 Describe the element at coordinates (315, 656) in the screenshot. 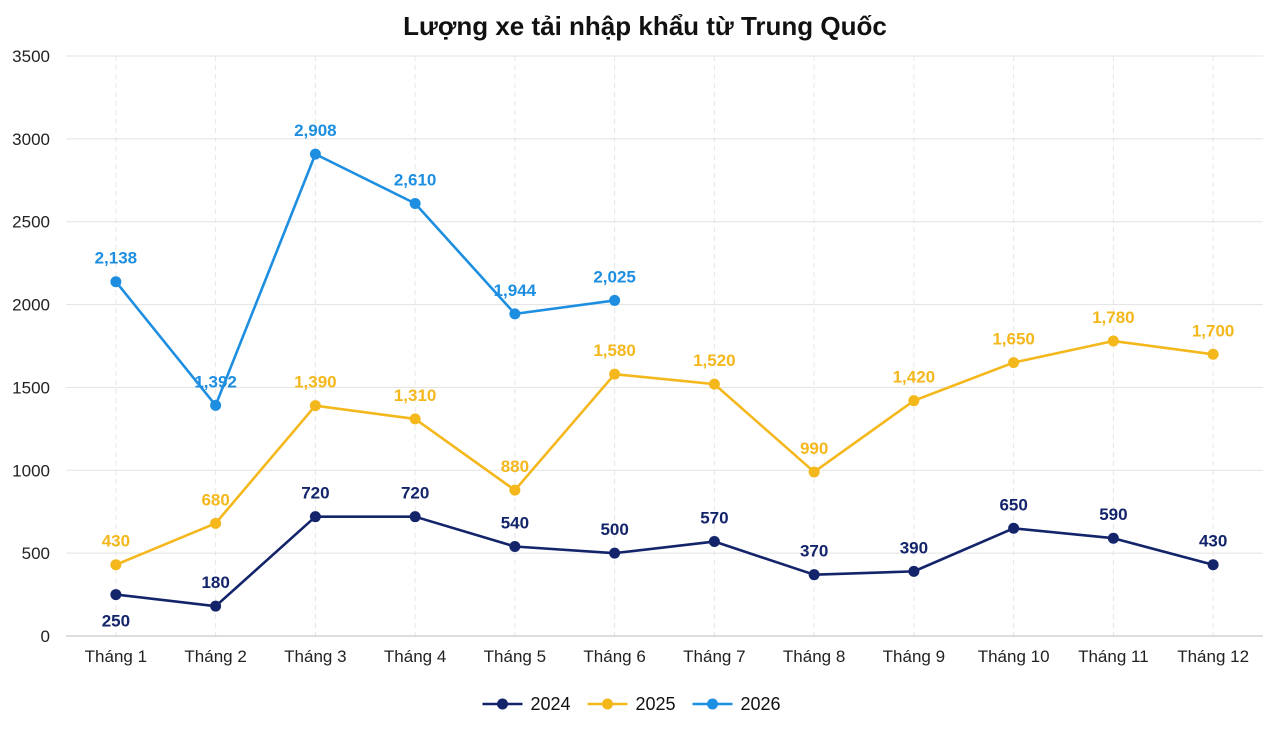

I see `x-tick-label: Tháng 3` at that location.